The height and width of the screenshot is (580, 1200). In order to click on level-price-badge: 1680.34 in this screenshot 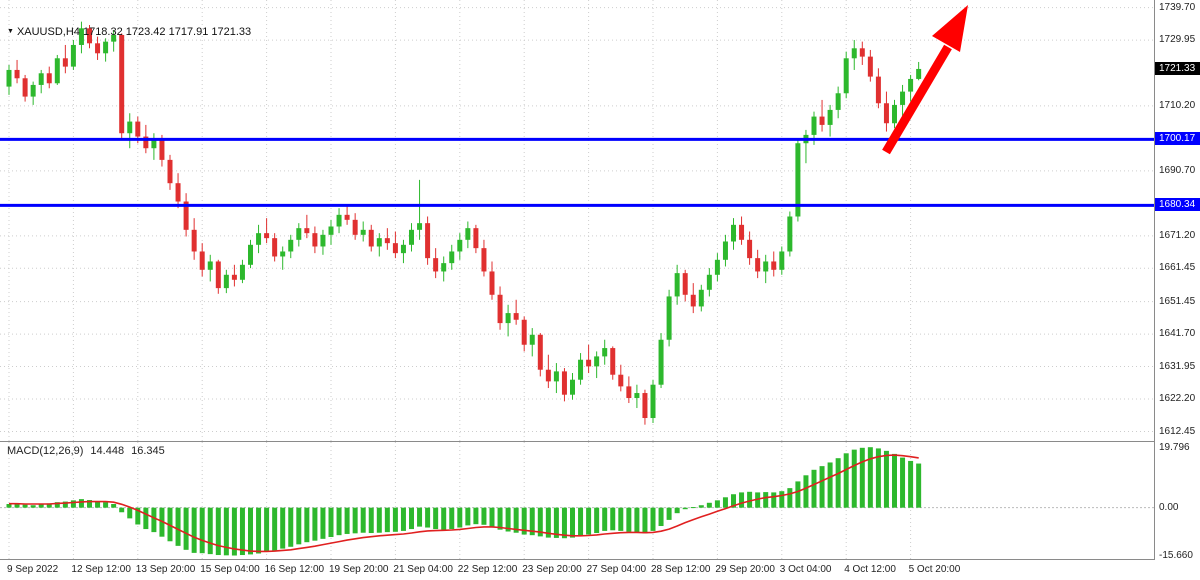, I will do `click(1177, 205)`.